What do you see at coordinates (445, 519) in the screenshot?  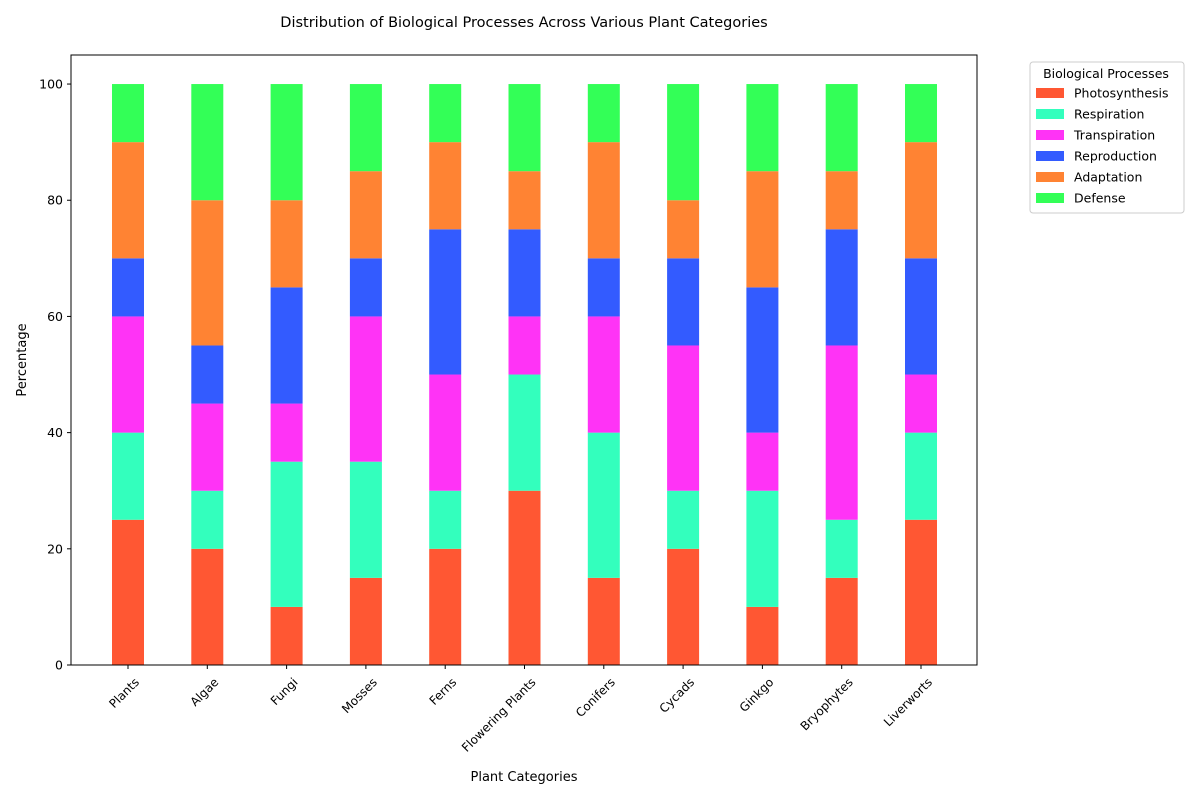 I see `bar-respiration-ferns` at bounding box center [445, 519].